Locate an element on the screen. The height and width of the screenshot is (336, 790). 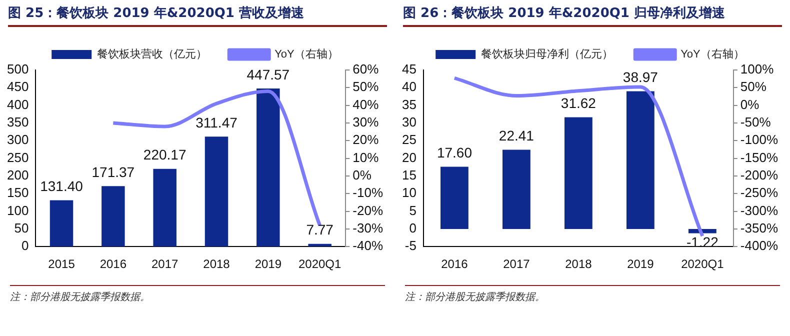
y-tick-label: 25 is located at coordinates (409, 140).